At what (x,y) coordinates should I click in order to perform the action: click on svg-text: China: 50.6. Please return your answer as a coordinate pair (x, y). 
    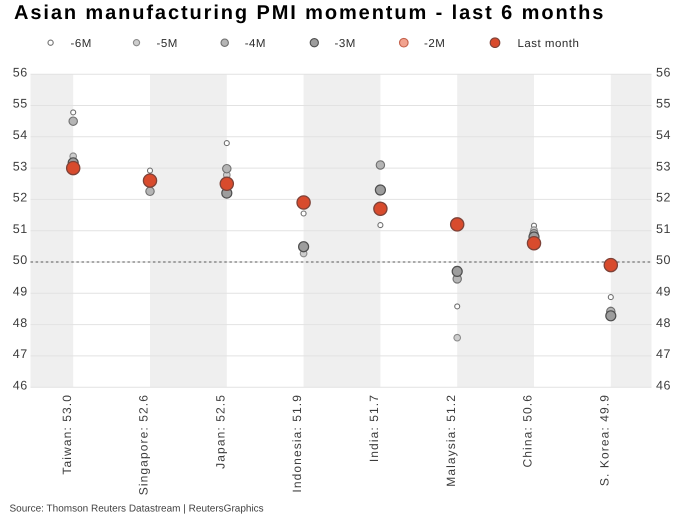
    Looking at the image, I should click on (528, 430).